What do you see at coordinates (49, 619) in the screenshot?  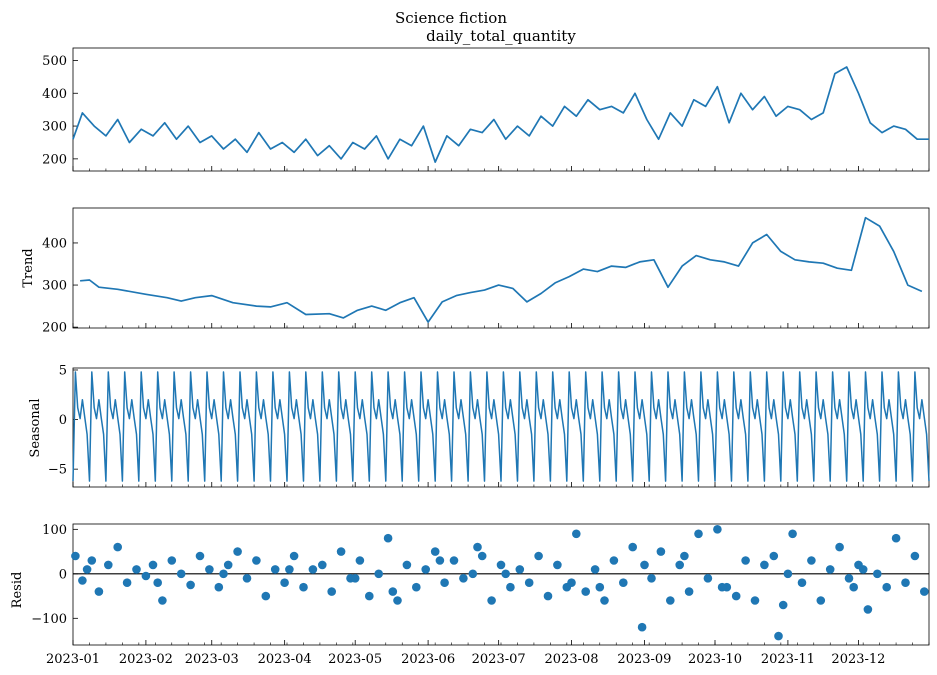 I see `y-tick-label: −100` at bounding box center [49, 619].